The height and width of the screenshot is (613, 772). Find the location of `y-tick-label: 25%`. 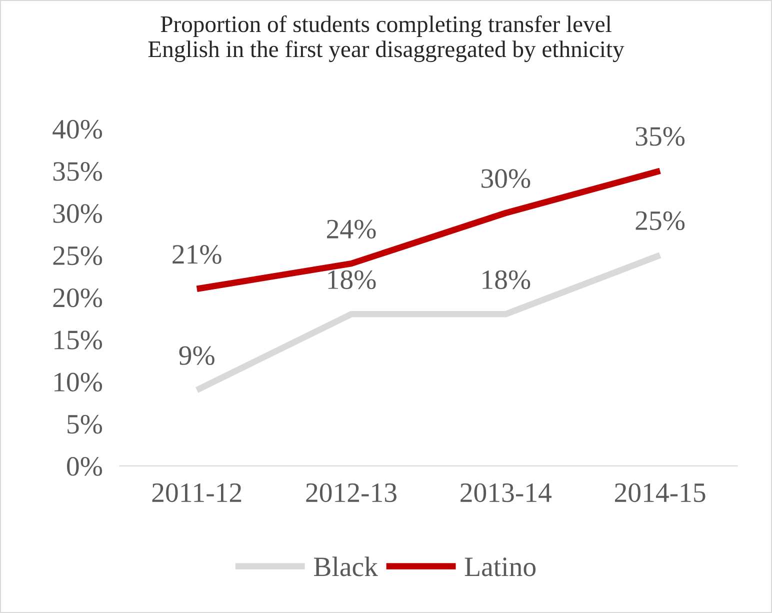

y-tick-label: 25% is located at coordinates (77, 256).